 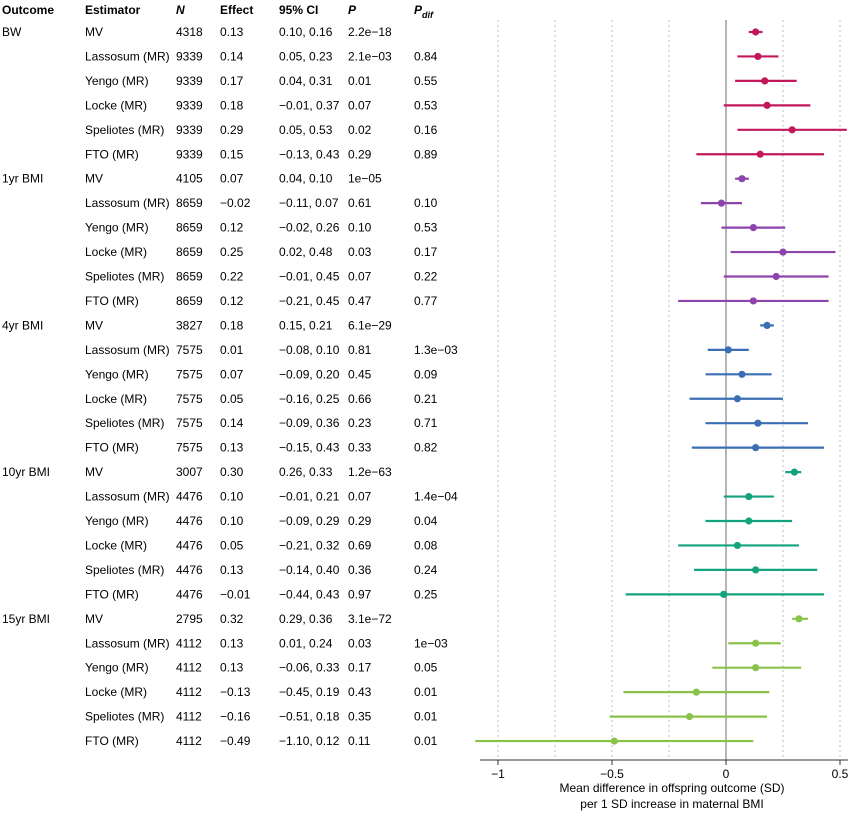 What do you see at coordinates (113, 10) in the screenshot?
I see `header-estimator: Estimator` at bounding box center [113, 10].